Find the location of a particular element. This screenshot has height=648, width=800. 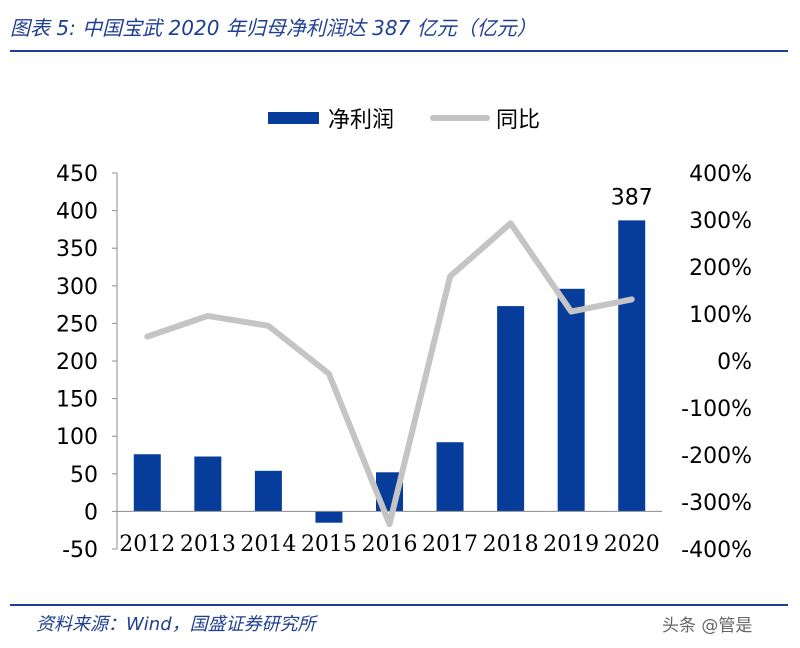

watermark: 头条 @管是 is located at coordinates (707, 626).